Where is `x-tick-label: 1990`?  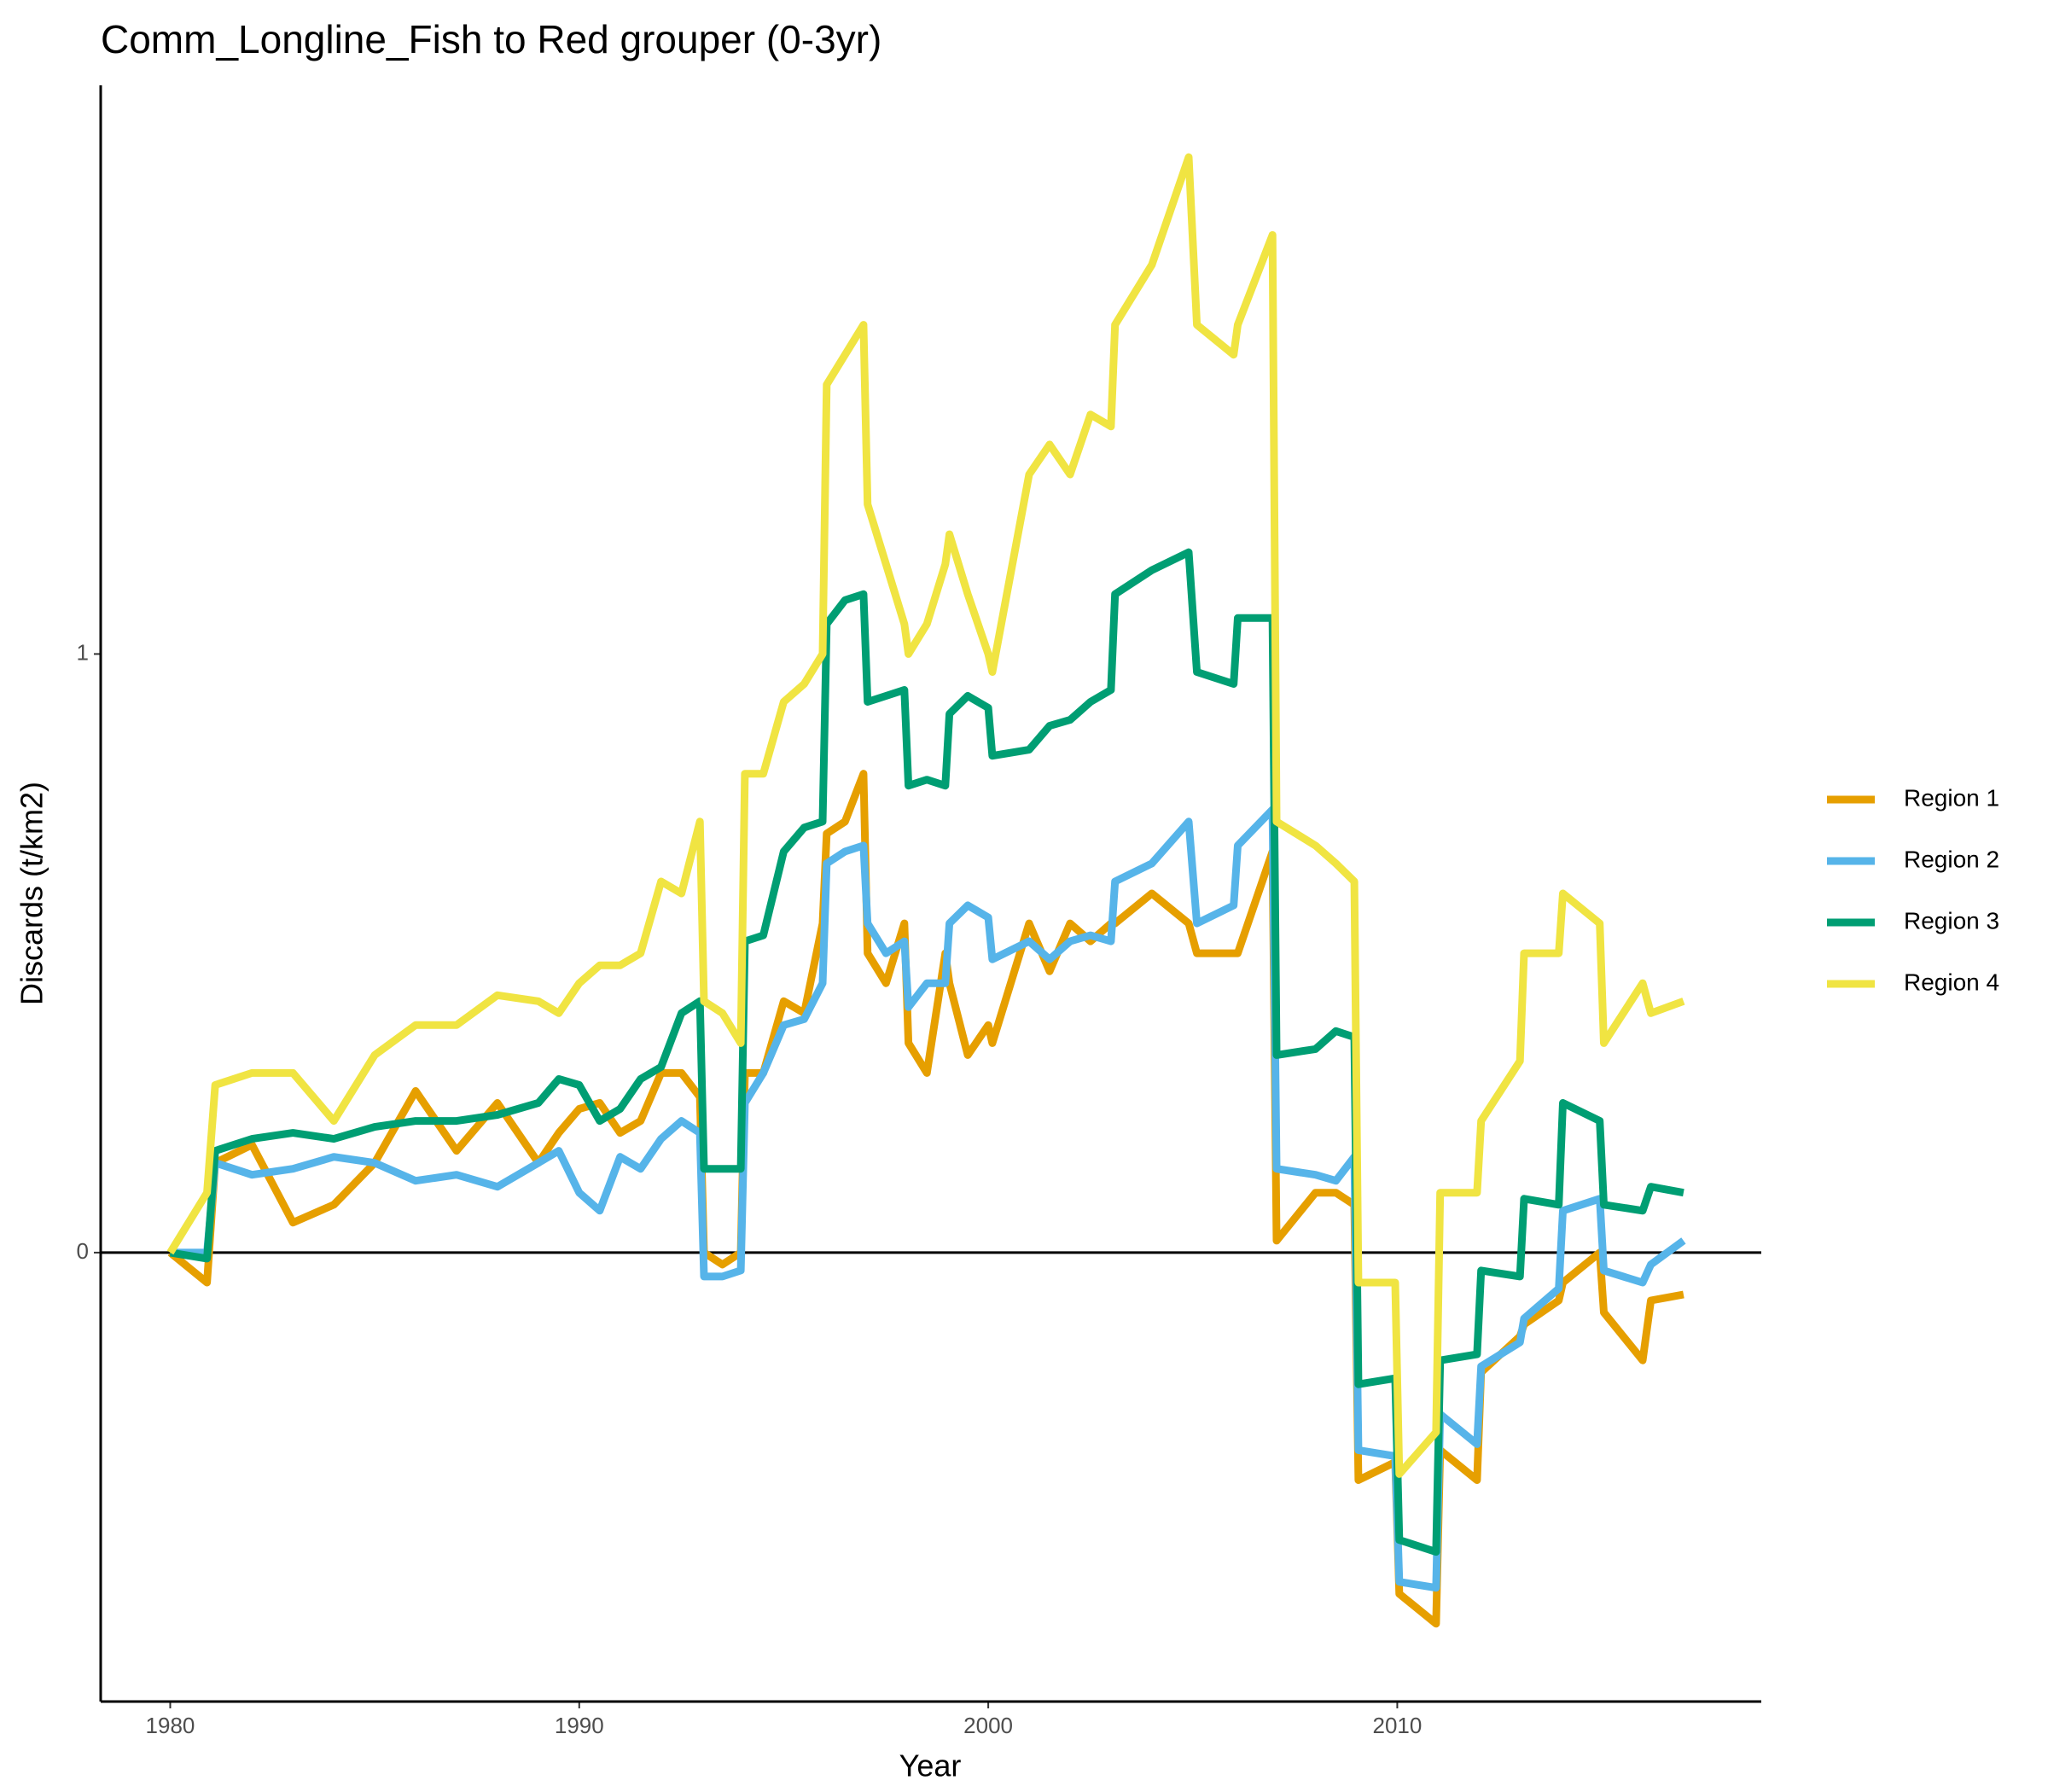
x-tick-label: 1990 is located at coordinates (579, 1725).